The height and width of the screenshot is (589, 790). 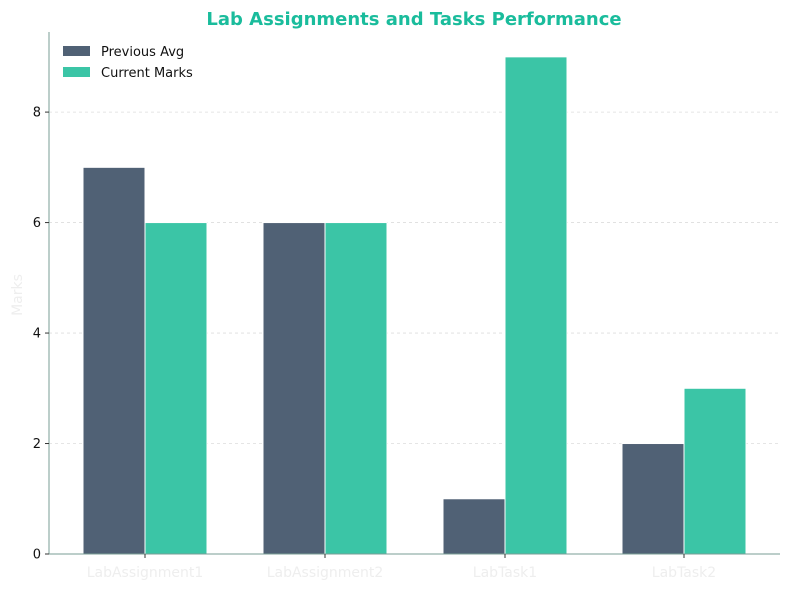 I want to click on chart-title: Lab Assignments and Tasks Performance, so click(x=413, y=19).